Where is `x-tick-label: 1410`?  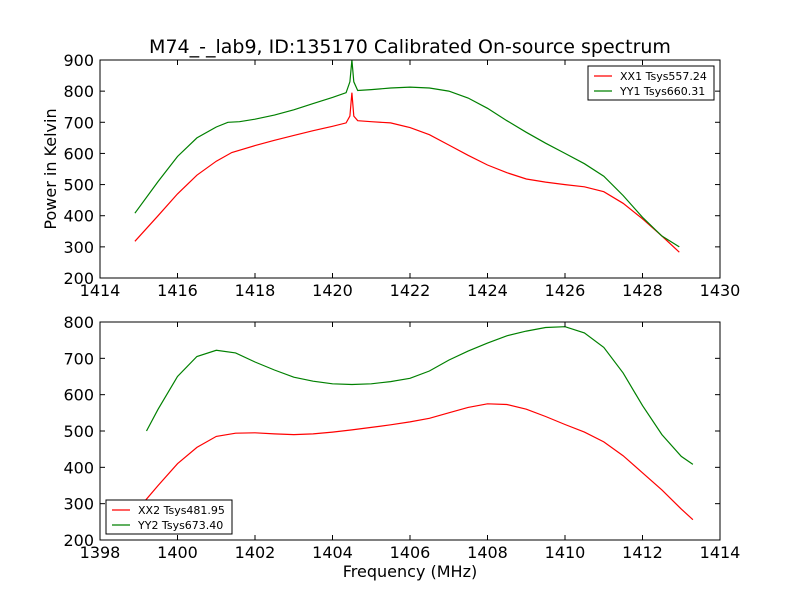 x-tick-label: 1410 is located at coordinates (565, 552).